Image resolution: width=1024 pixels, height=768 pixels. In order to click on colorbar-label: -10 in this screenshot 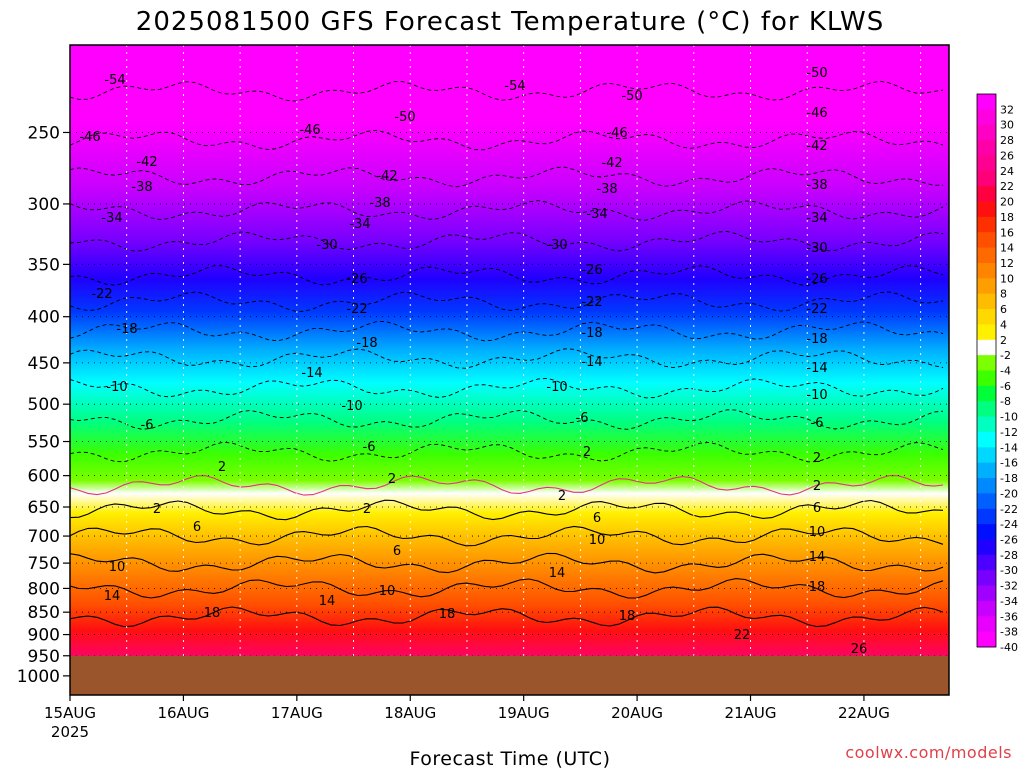, I will do `click(1009, 417)`.